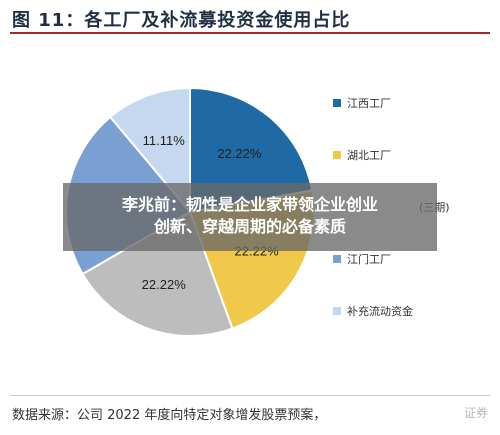  Describe the element at coordinates (249, 226) in the screenshot. I see `headline-line-2: 创新、穿越周期的必备素质` at that location.